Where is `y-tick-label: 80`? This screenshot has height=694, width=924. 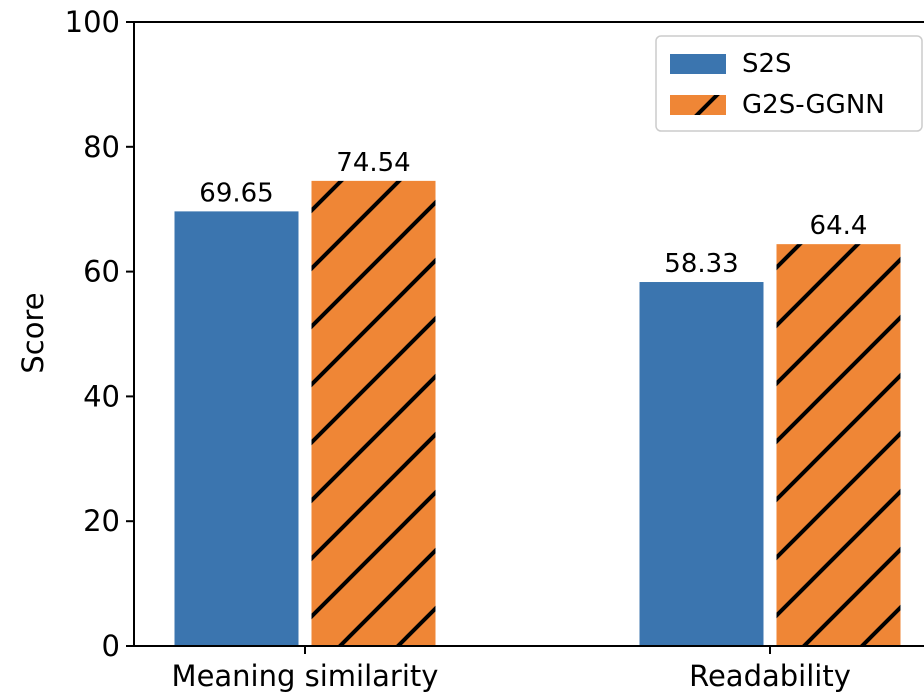
y-tick-label: 80 is located at coordinates (101, 147).